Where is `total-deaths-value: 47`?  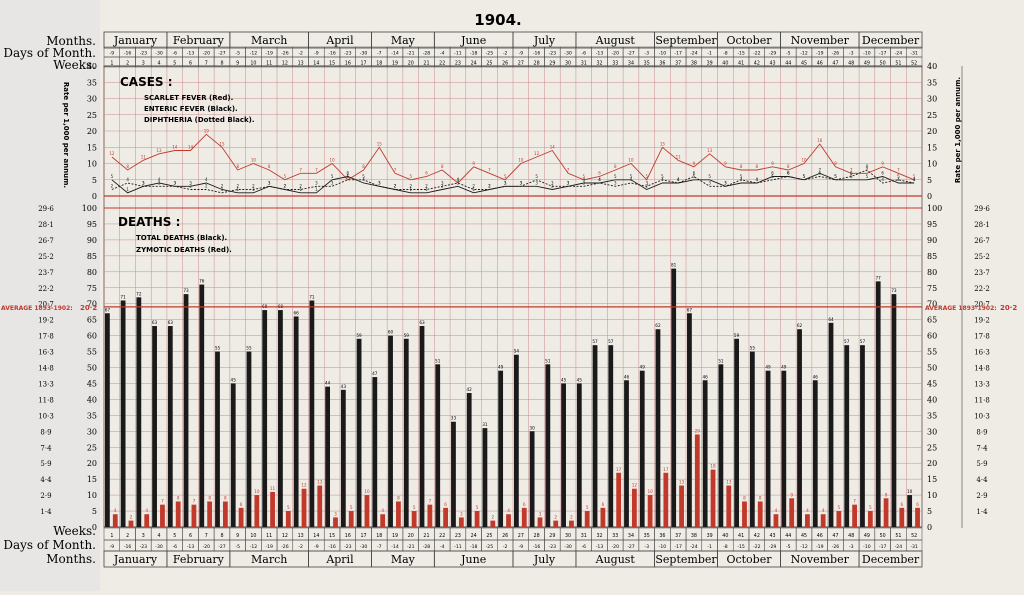 total-deaths-value: 47 is located at coordinates (375, 373).